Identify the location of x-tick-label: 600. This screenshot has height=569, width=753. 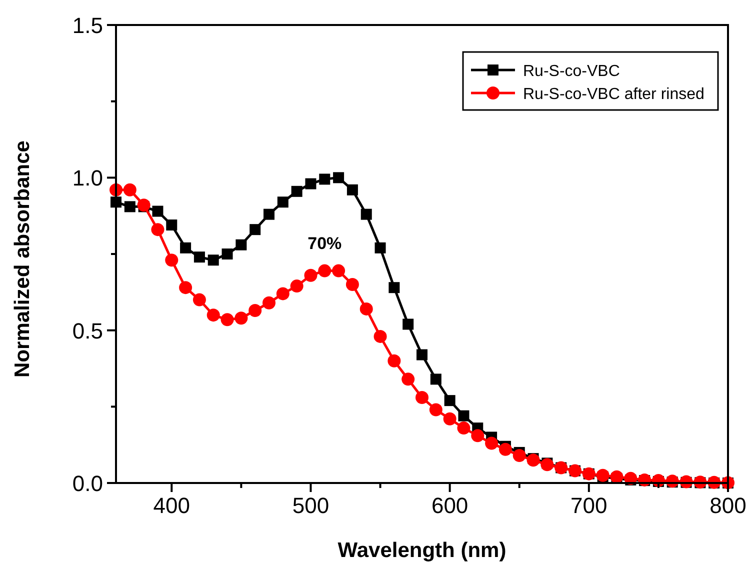
(449, 505).